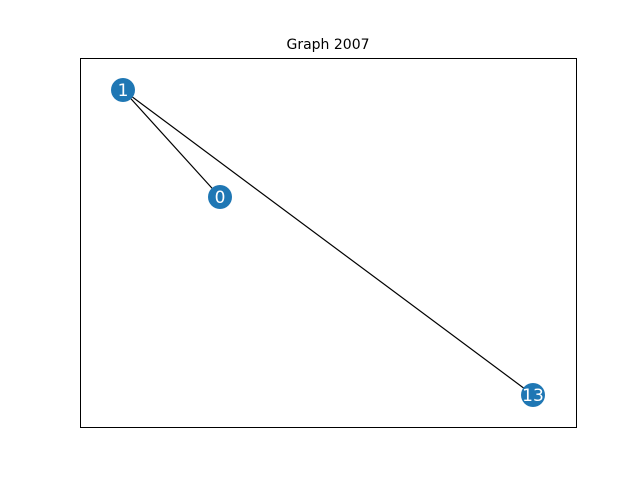 Image resolution: width=640 pixels, height=480 pixels. I want to click on node-label: 0, so click(220, 198).